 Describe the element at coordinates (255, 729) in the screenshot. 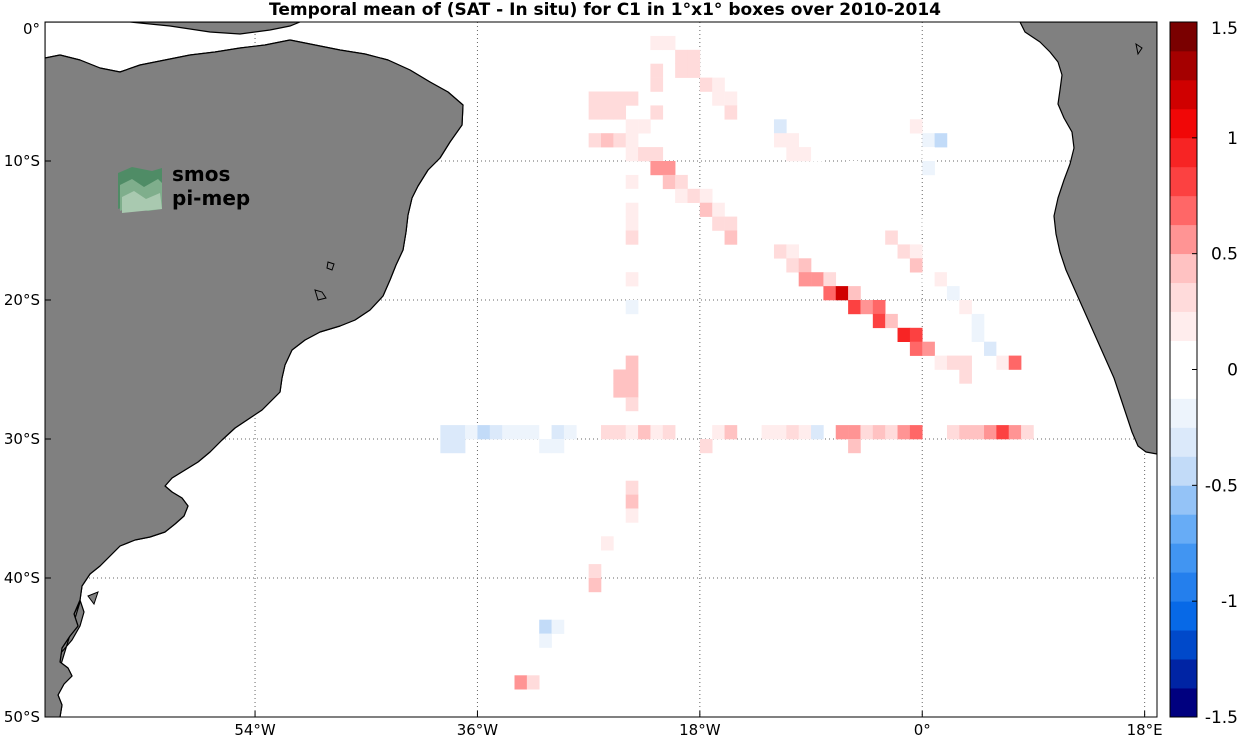

I see `lon-tick-label: 54°W` at that location.